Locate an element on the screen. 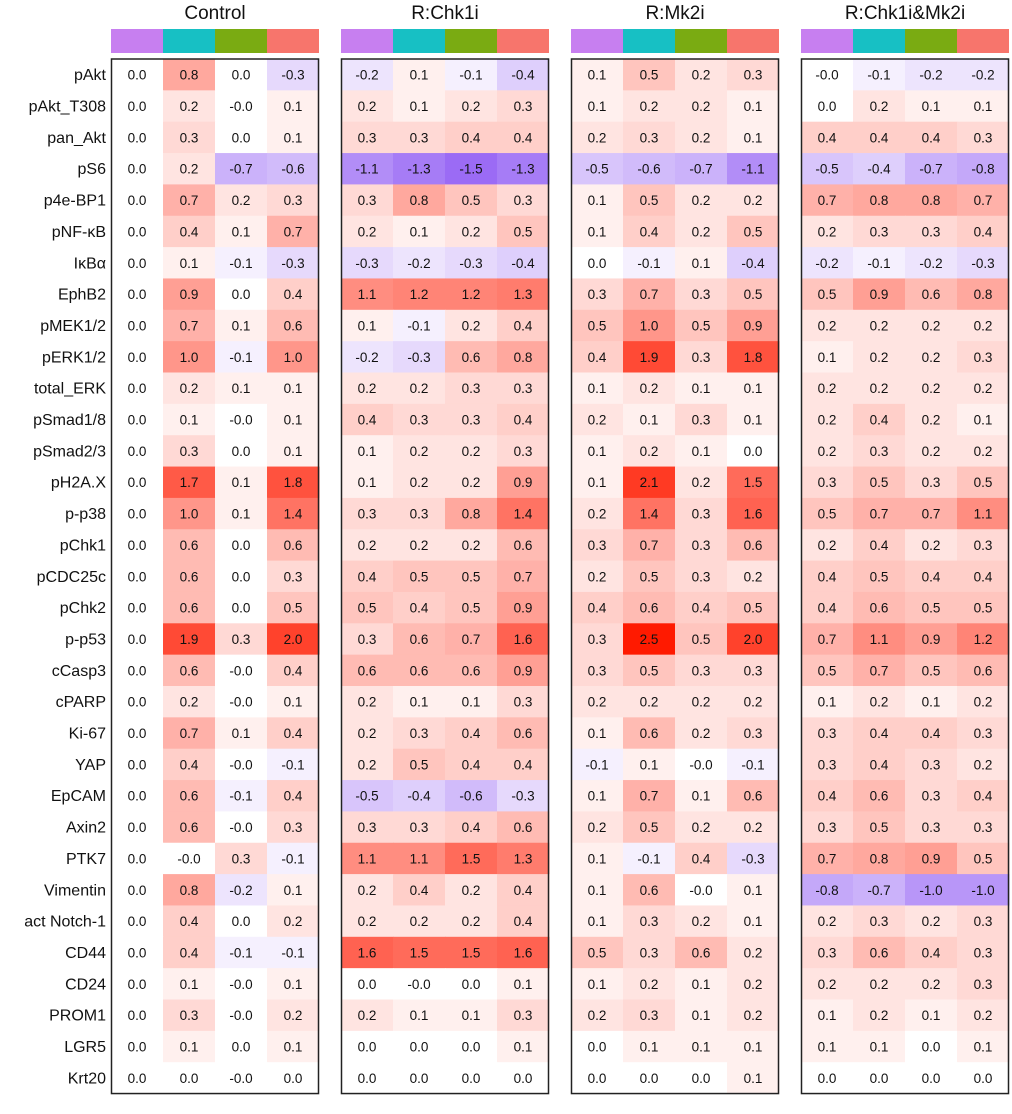 This screenshot has height=1114, width=1012. cell-value-label: -0.0 is located at coordinates (240, 1015).